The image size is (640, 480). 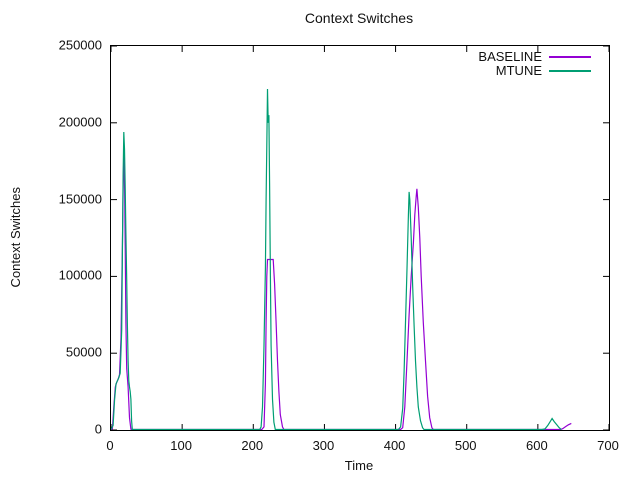 What do you see at coordinates (181, 445) in the screenshot?
I see `x-tick-label-100: 100` at bounding box center [181, 445].